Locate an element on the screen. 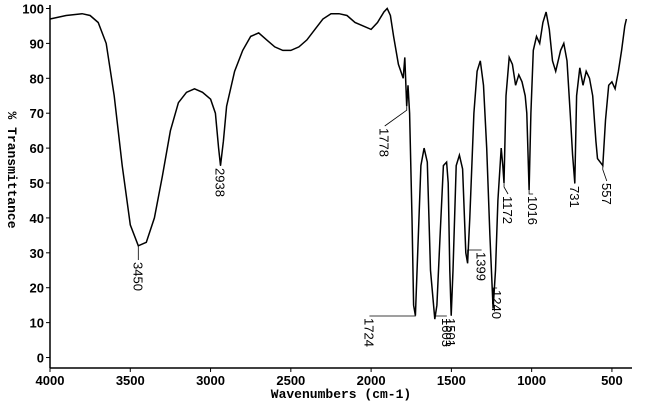  peak-label: 1501 is located at coordinates (450, 332).